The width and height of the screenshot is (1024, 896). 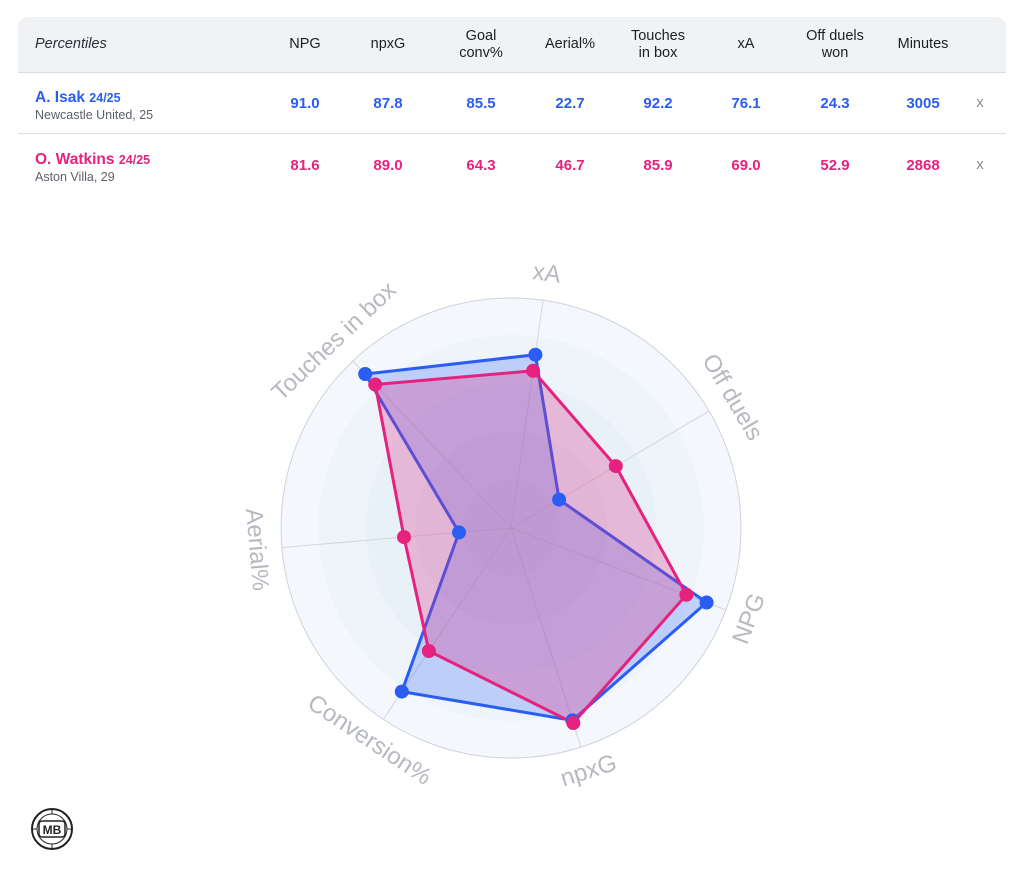 What do you see at coordinates (388, 165) in the screenshot?
I see `value-npxg: 89.0` at bounding box center [388, 165].